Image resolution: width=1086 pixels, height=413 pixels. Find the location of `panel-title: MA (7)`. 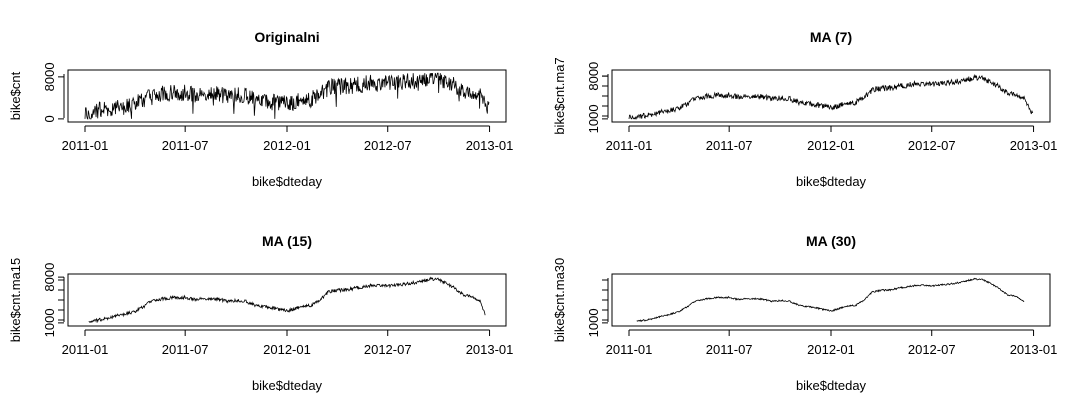

panel-title: MA (7) is located at coordinates (831, 37).